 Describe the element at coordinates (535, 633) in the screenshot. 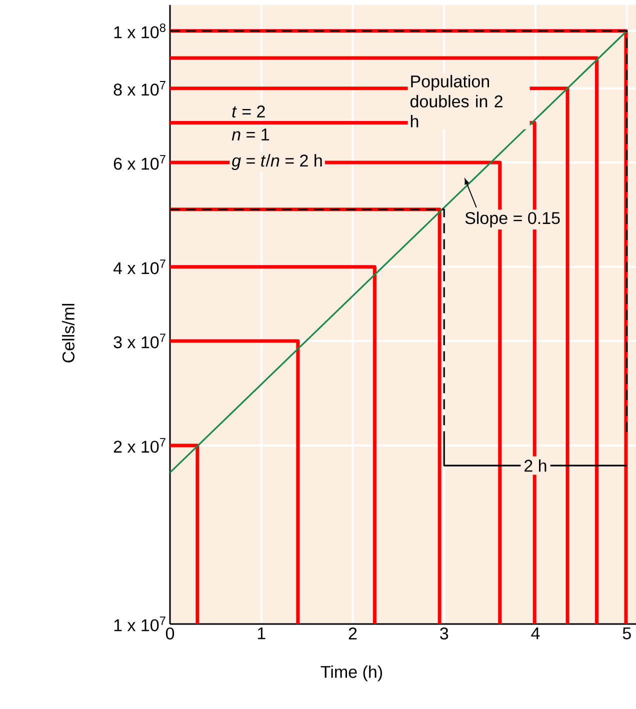

I see `x-tick-label: 4` at that location.